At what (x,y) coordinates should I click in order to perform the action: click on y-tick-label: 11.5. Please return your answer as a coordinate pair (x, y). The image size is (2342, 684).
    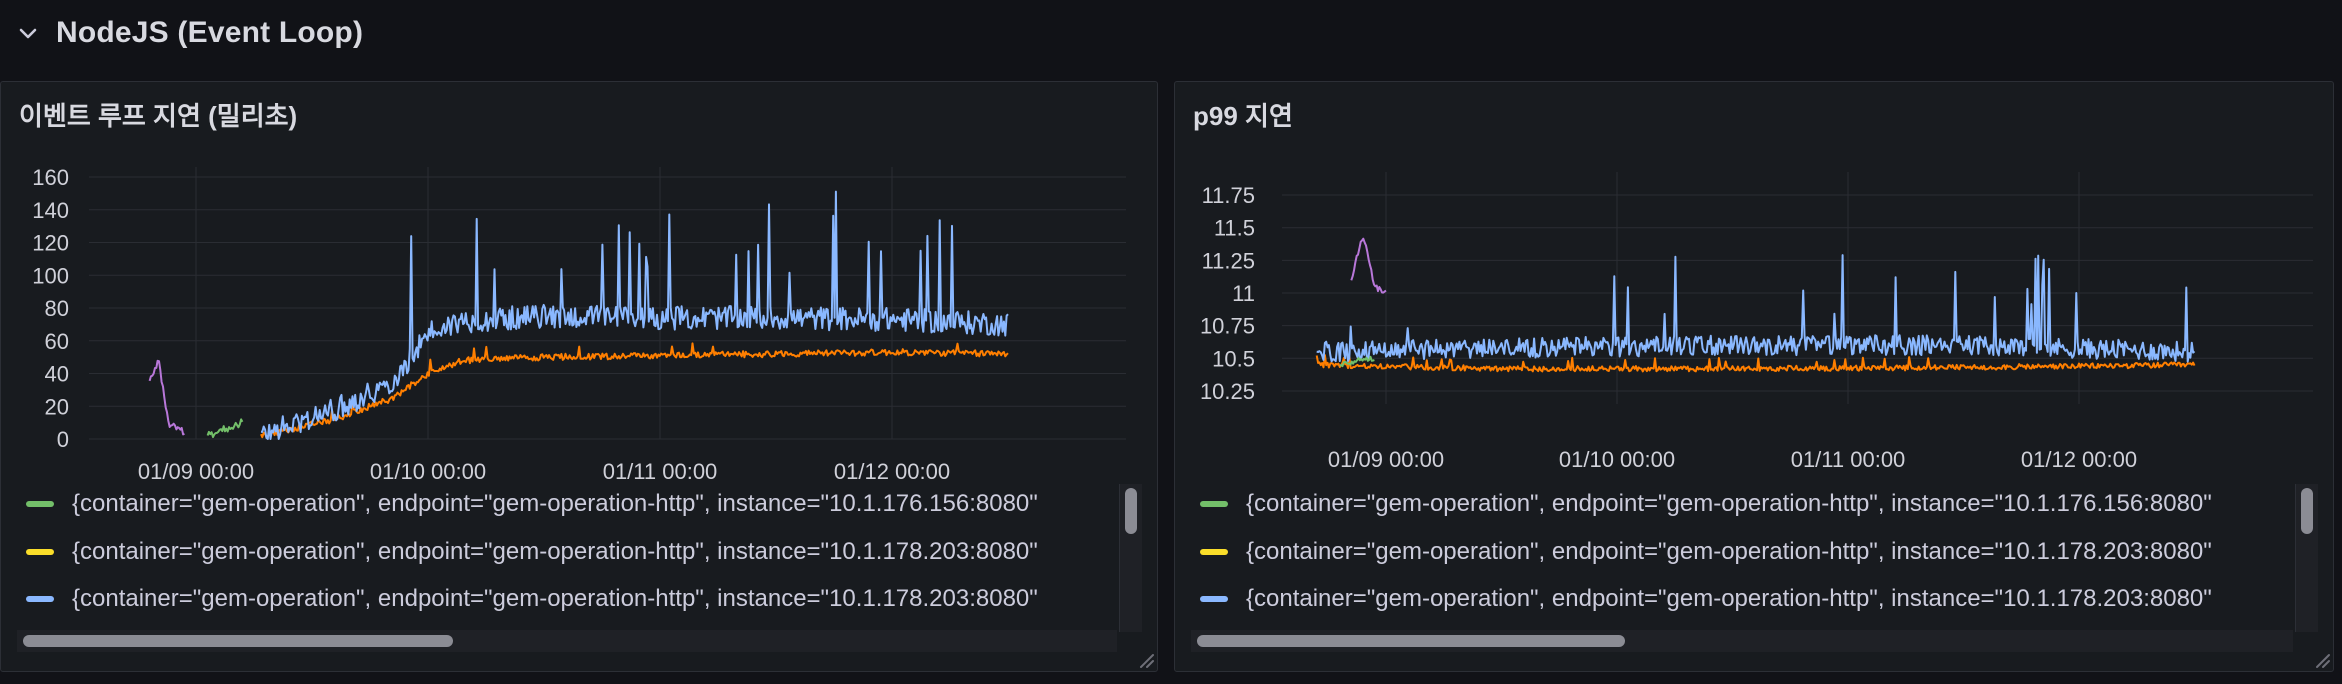
    Looking at the image, I should click on (1234, 228).